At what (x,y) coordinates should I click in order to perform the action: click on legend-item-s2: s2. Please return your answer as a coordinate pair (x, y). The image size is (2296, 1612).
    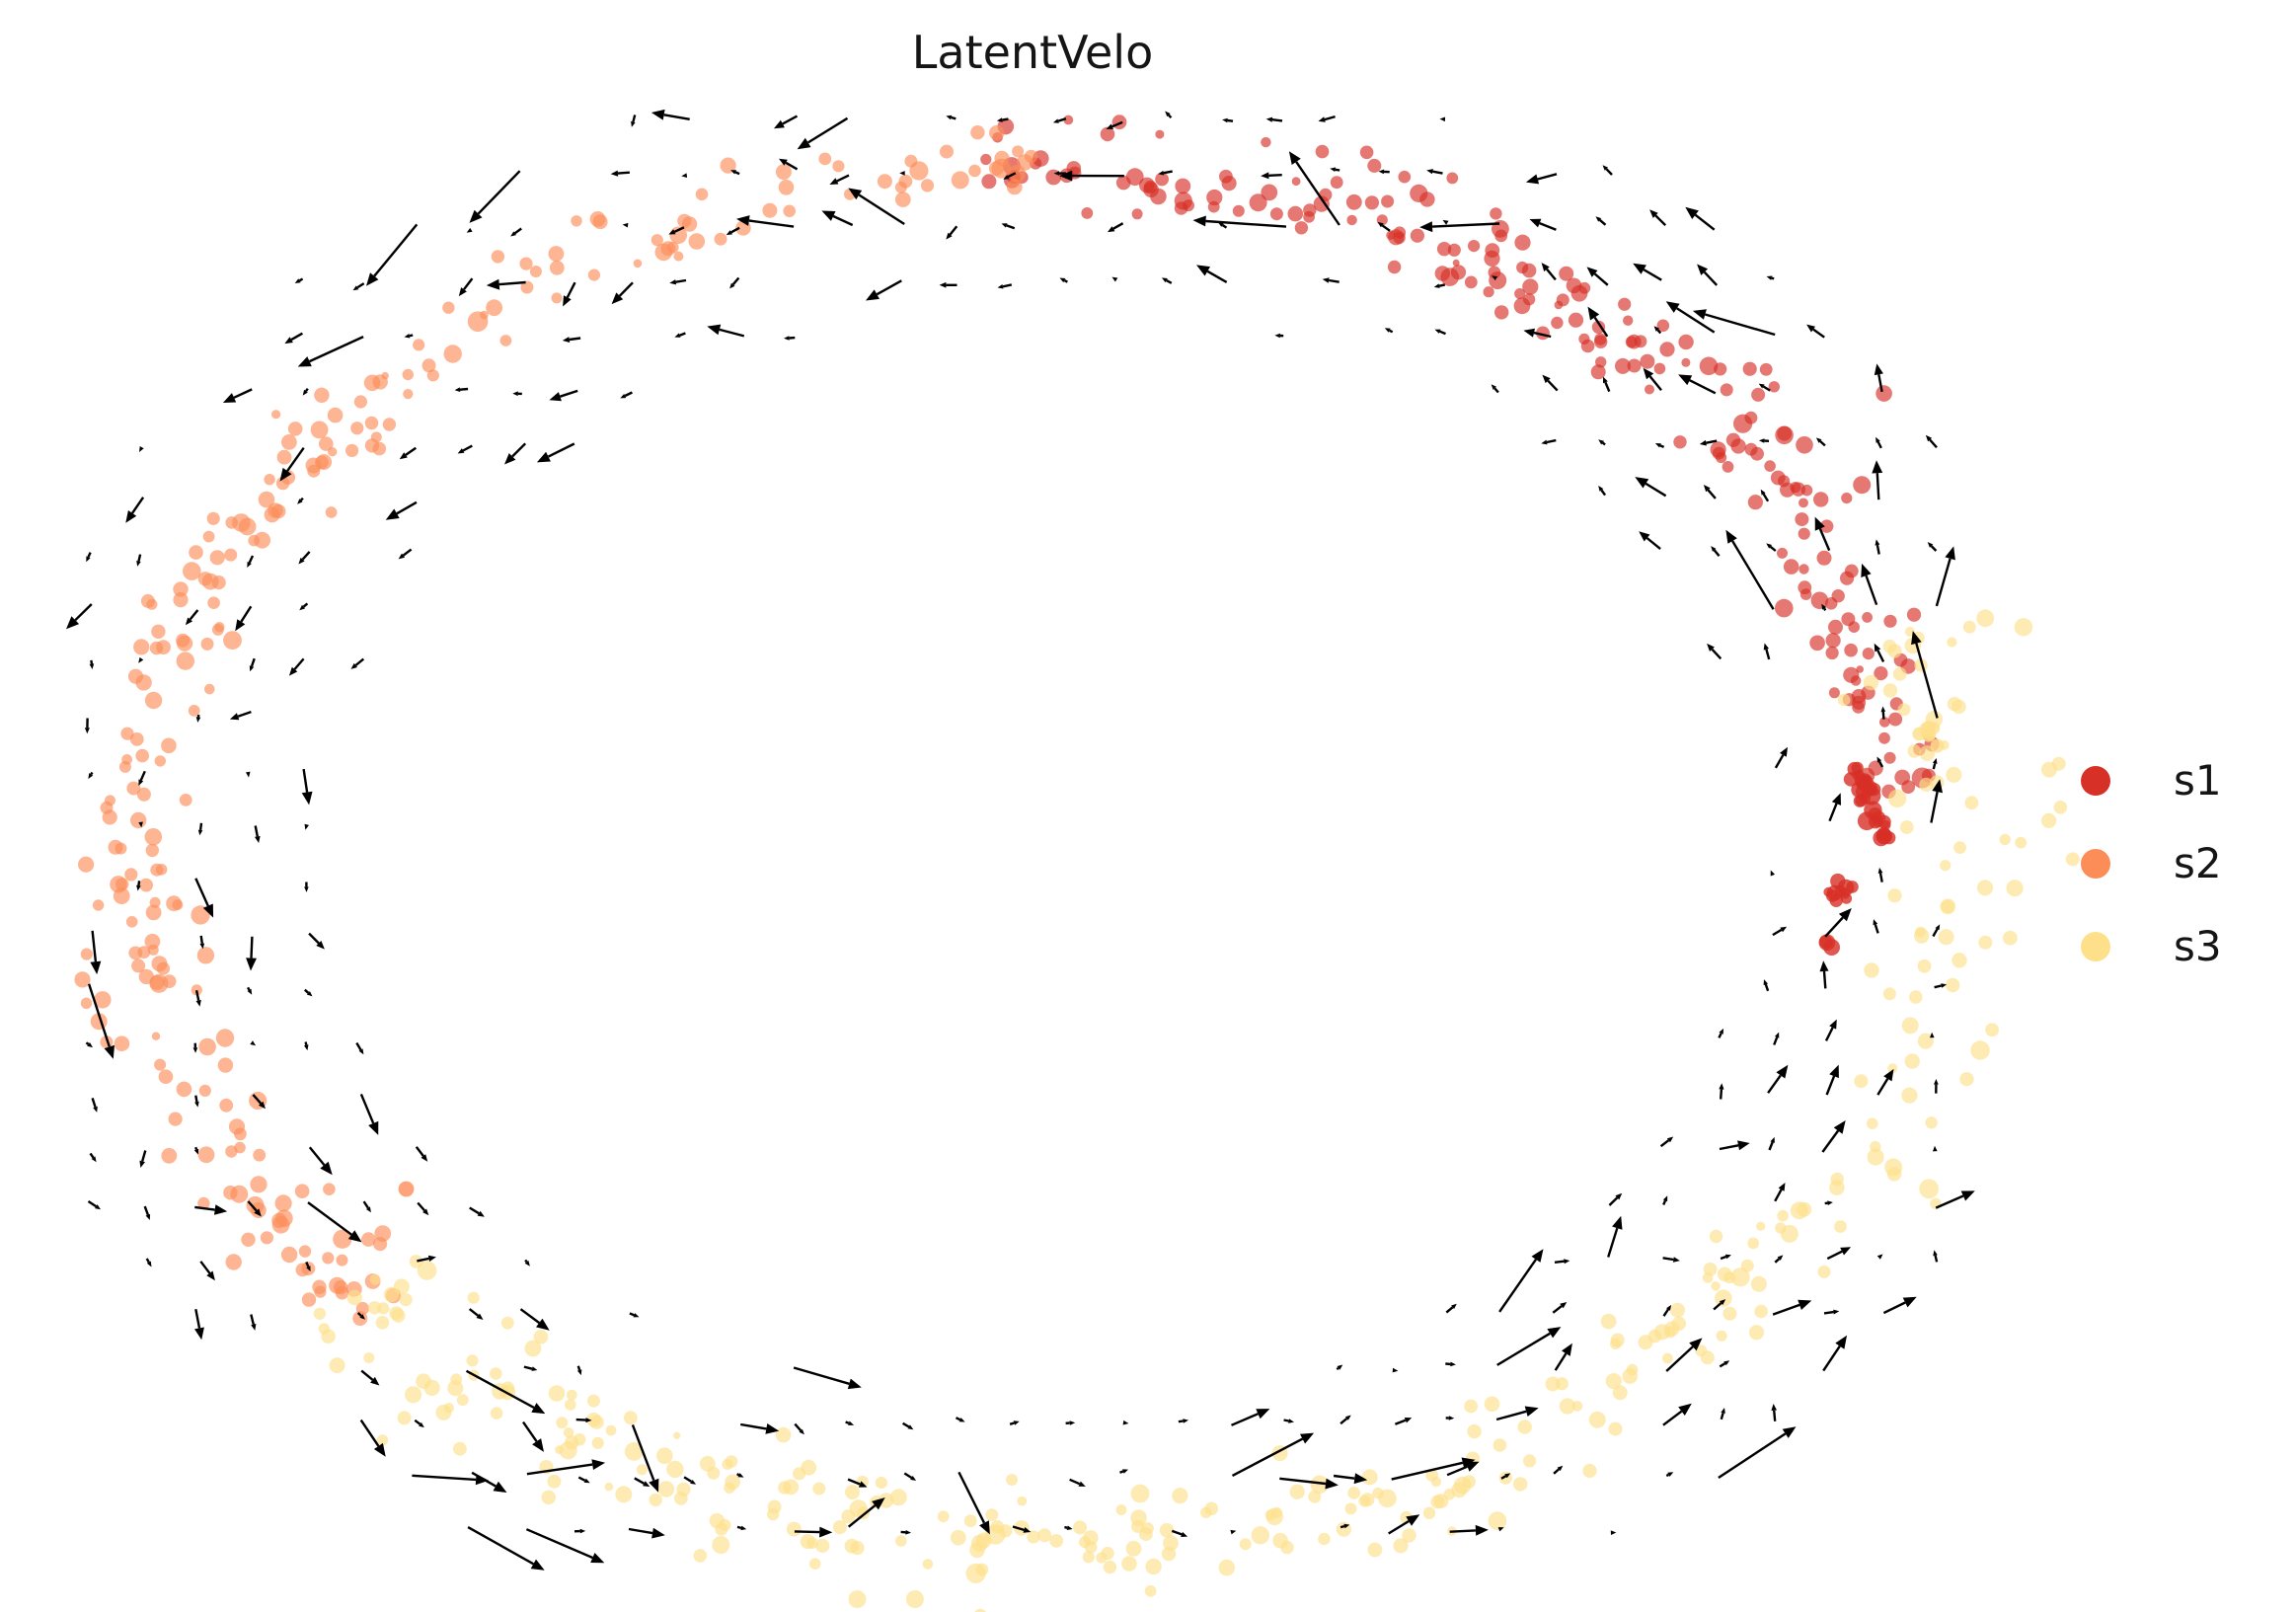
    Looking at the image, I should click on (2151, 864).